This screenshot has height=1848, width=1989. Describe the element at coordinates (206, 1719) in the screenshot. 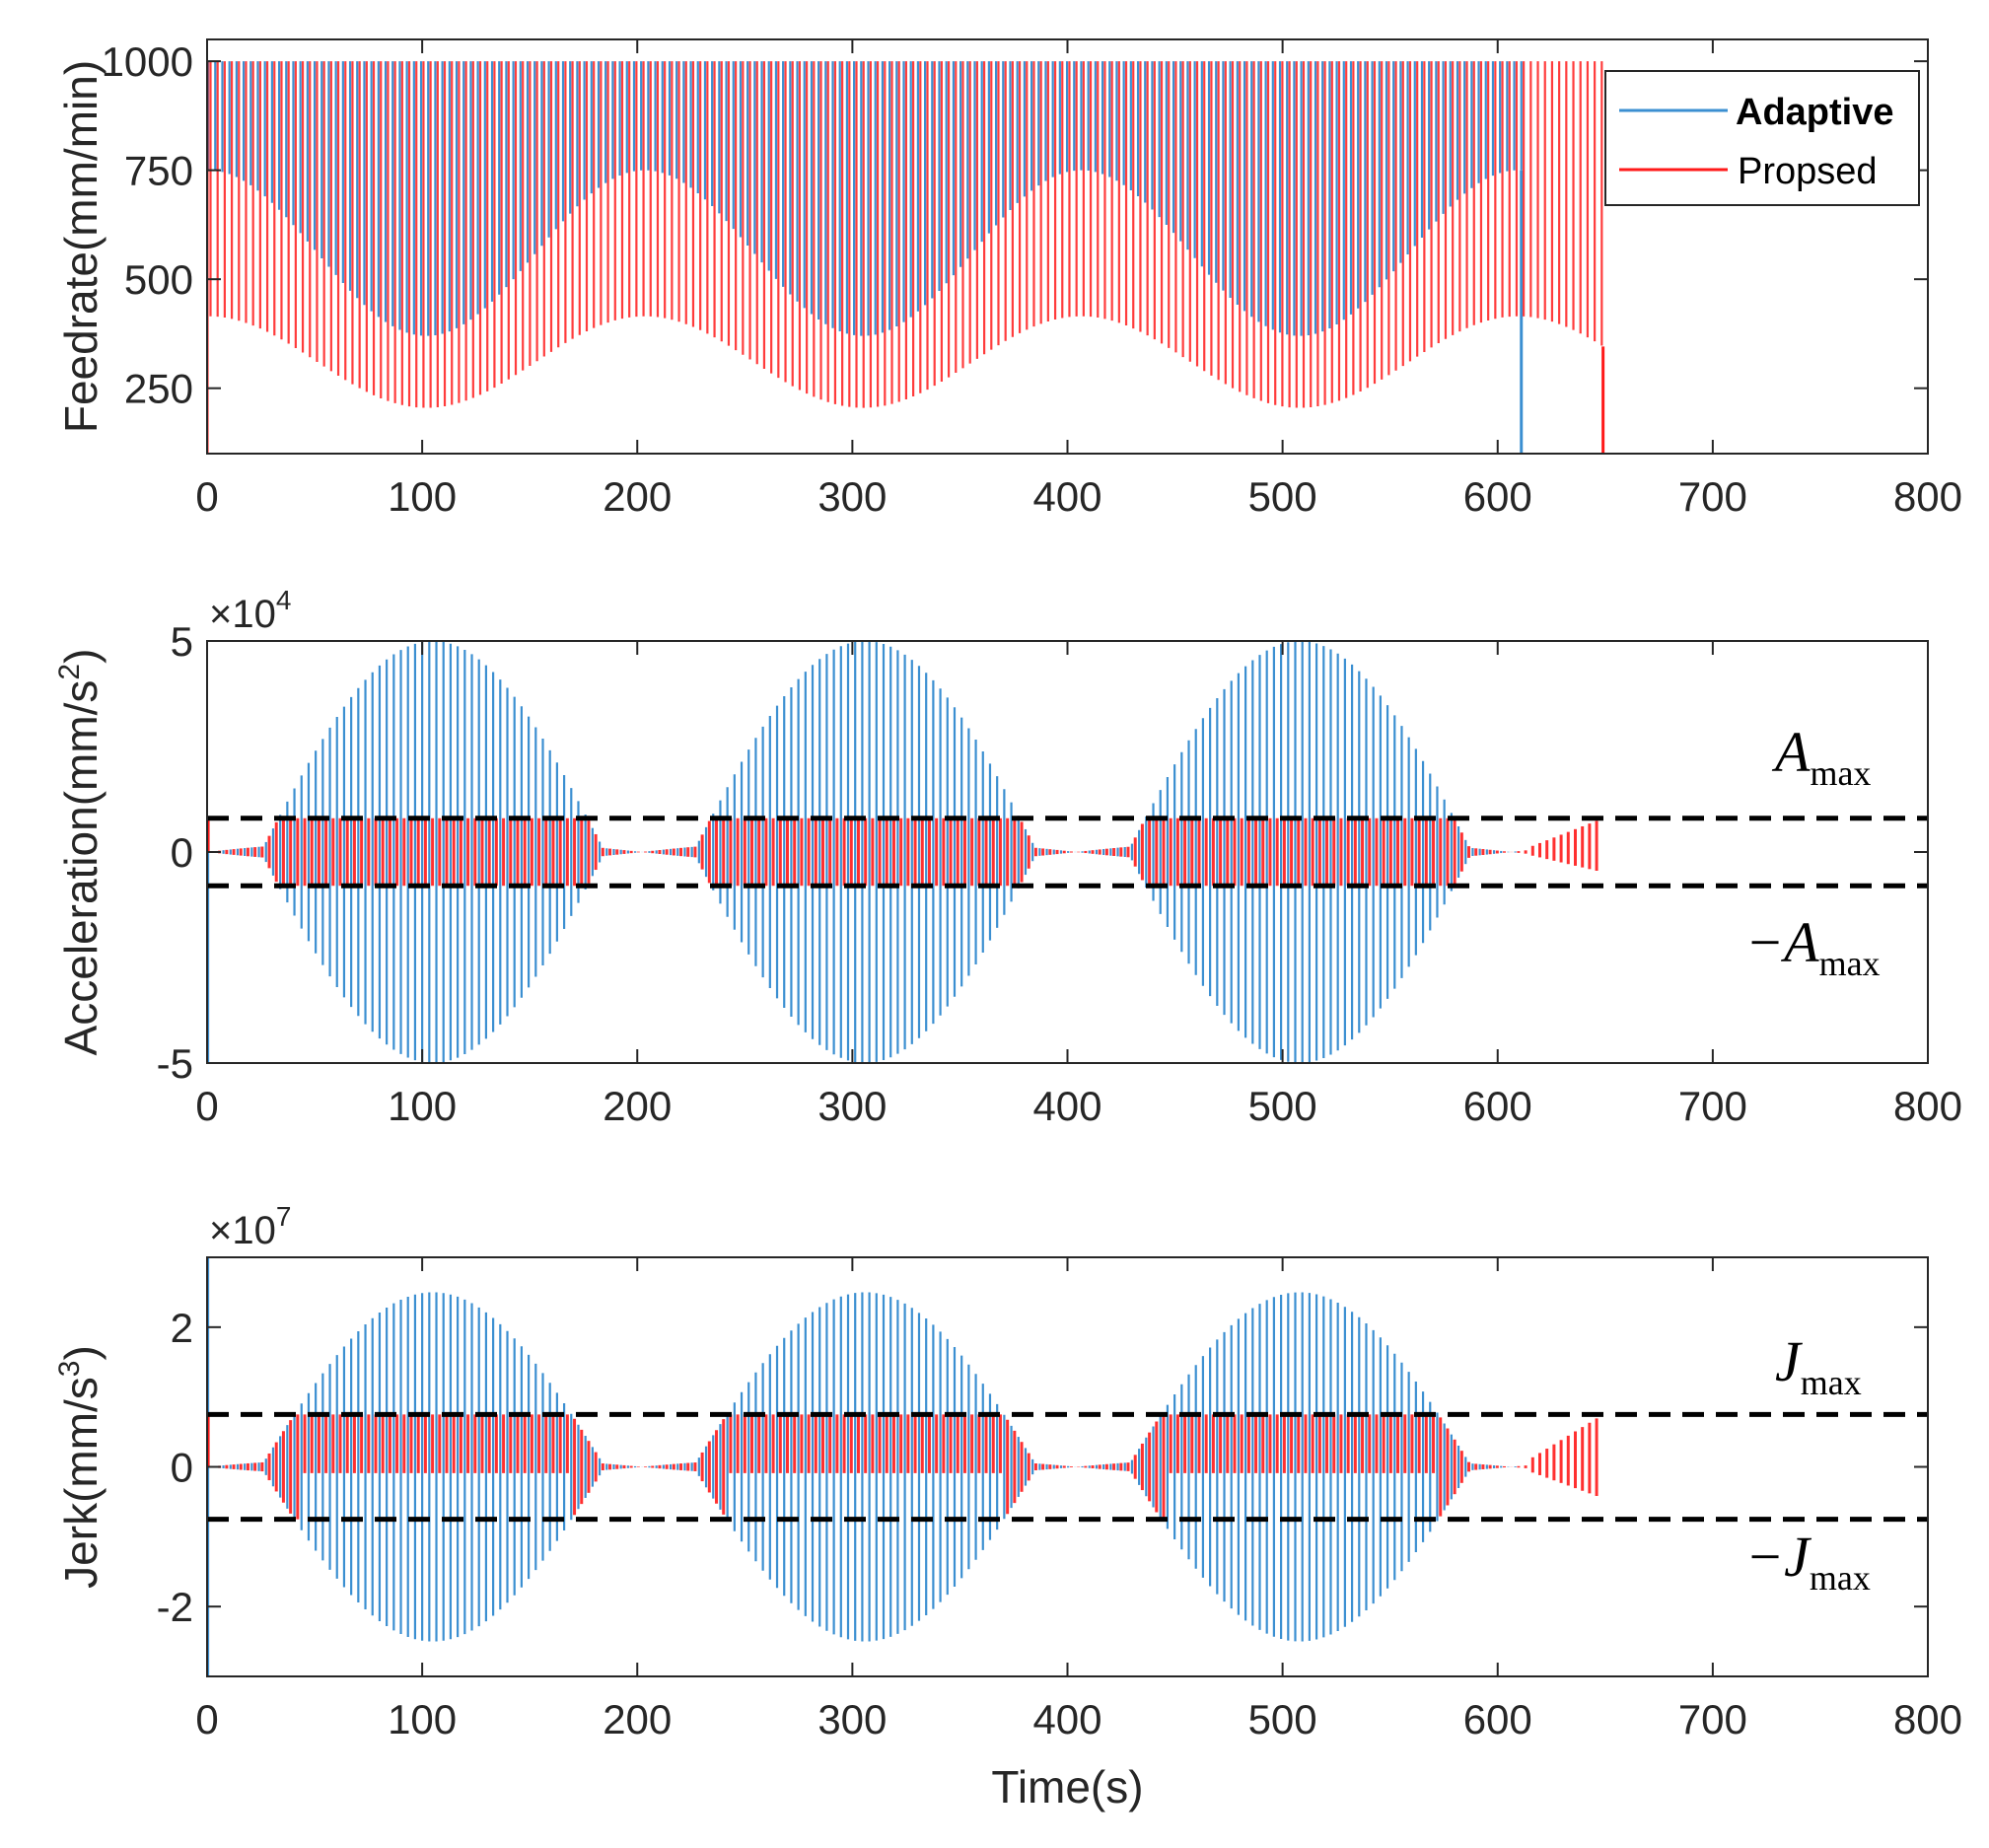

I see `jerk-xtick-label: 0` at that location.